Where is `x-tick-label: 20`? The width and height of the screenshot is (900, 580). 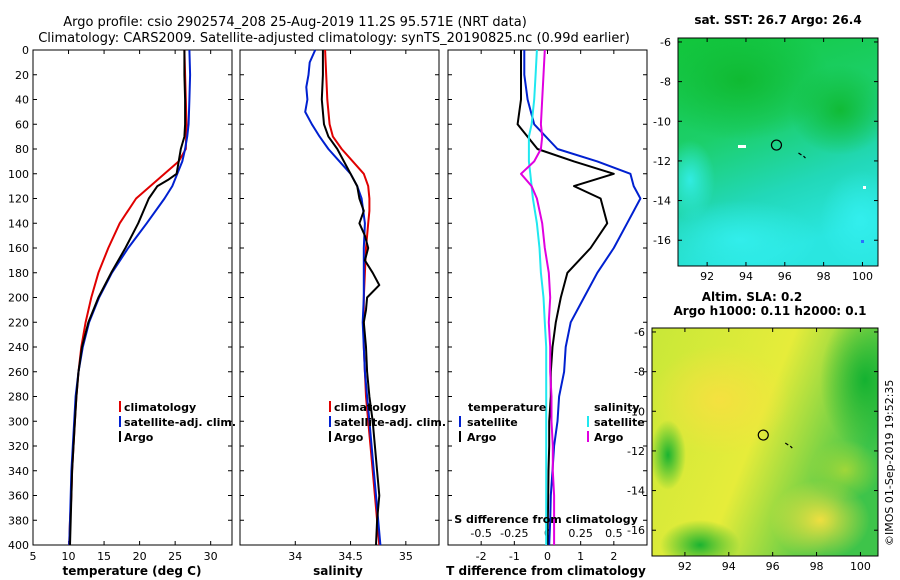 x-tick-label: 20 is located at coordinates (140, 556).